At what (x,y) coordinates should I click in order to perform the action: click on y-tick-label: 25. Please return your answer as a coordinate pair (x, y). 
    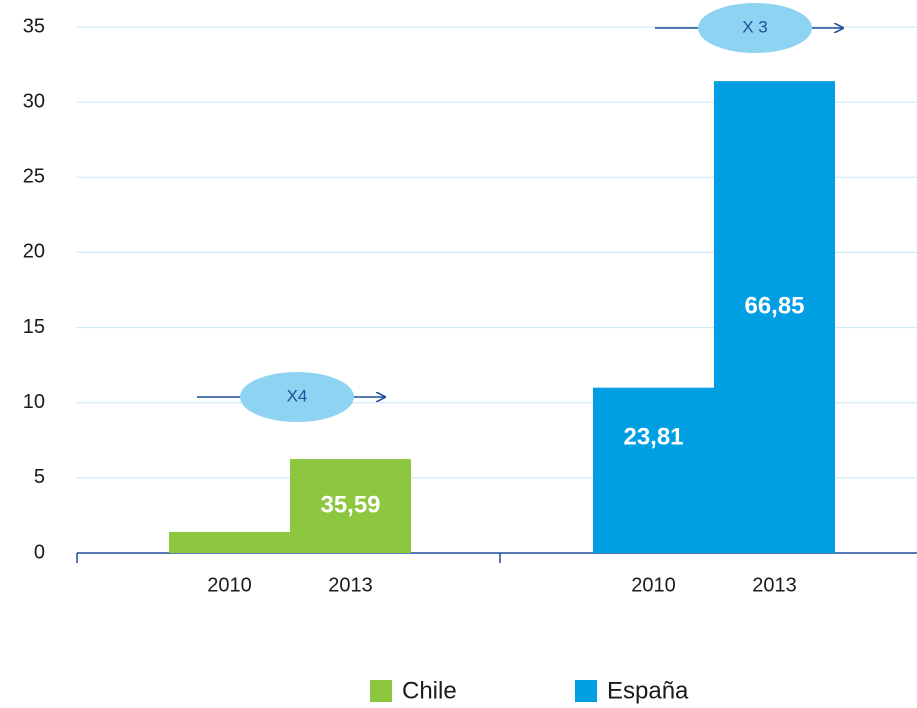
    Looking at the image, I should click on (34, 177).